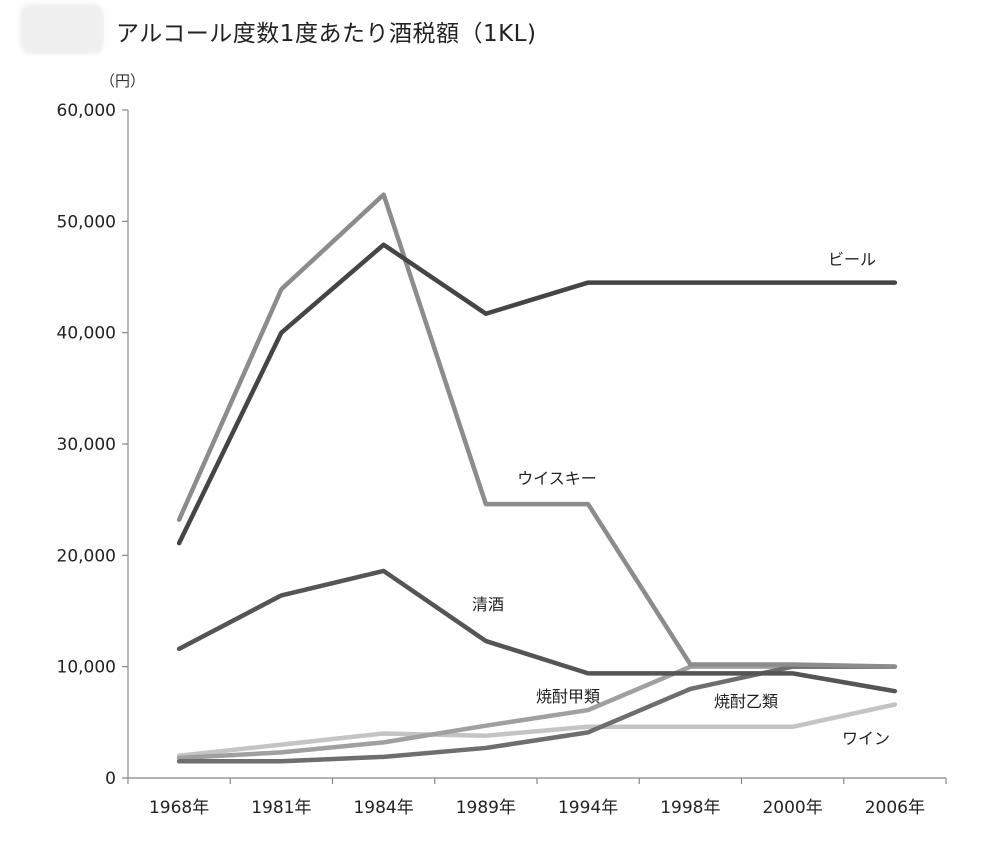 The height and width of the screenshot is (852, 989). I want to click on series-label: ビール, so click(852, 259).